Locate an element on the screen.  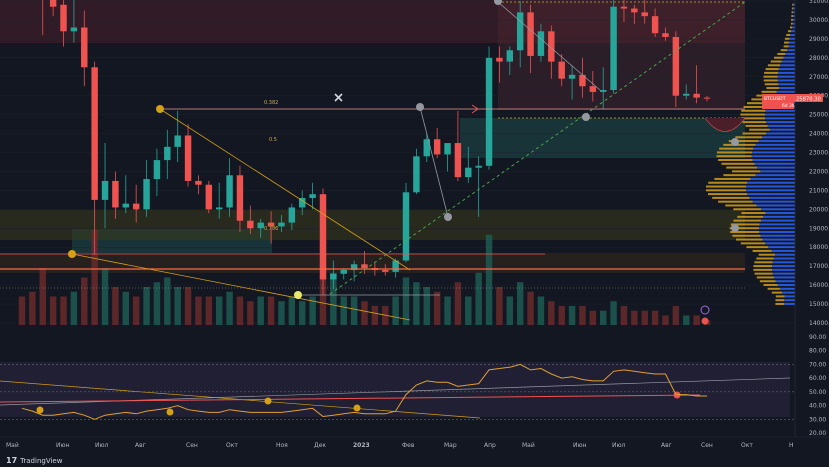
trendline-grey is located at coordinates (549, 46).